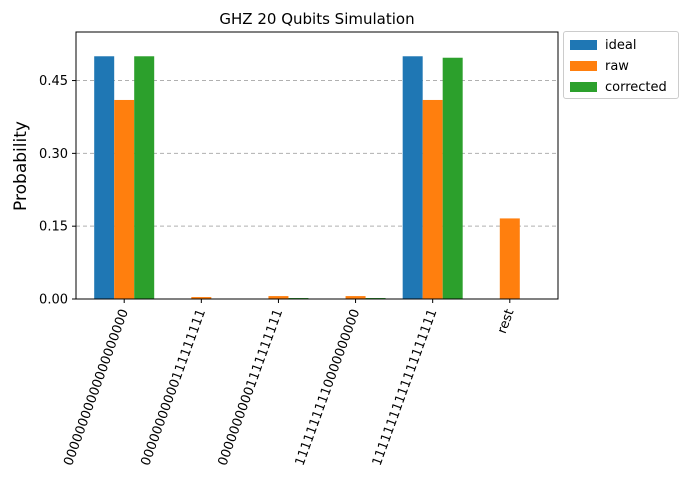 The width and height of the screenshot is (689, 494). Describe the element at coordinates (621, 45) in the screenshot. I see `legend-label-ideal: ideal` at that location.